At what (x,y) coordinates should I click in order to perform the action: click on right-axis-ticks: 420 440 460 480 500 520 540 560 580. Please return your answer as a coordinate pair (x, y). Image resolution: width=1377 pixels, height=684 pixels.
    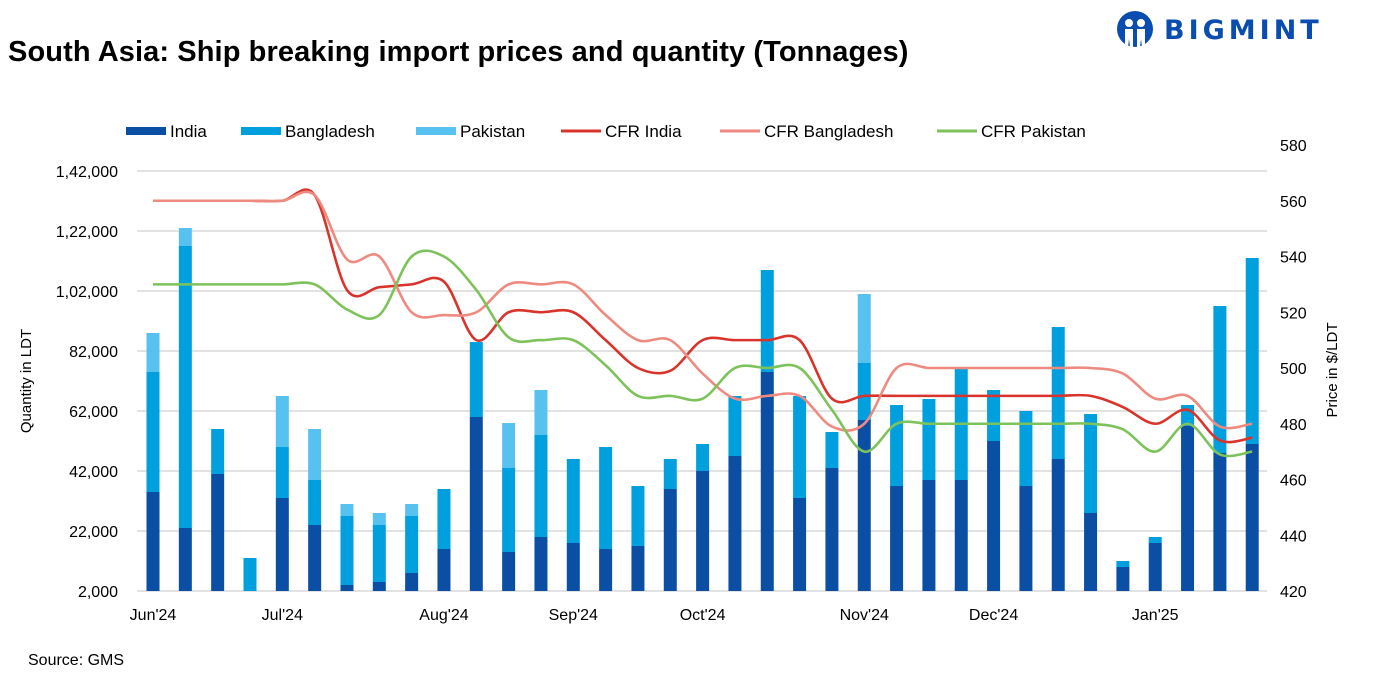
    Looking at the image, I should click on (1293, 369).